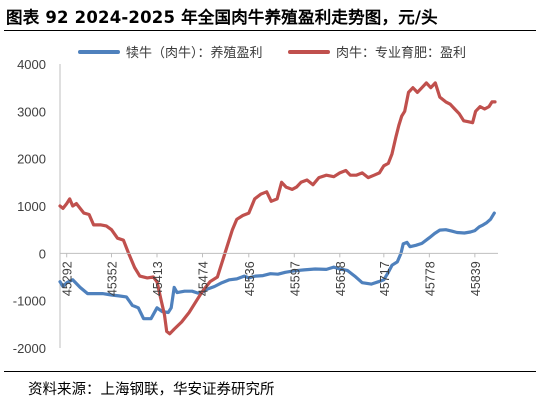  Describe the element at coordinates (158, 278) in the screenshot. I see `x-tick-label: 45413` at that location.